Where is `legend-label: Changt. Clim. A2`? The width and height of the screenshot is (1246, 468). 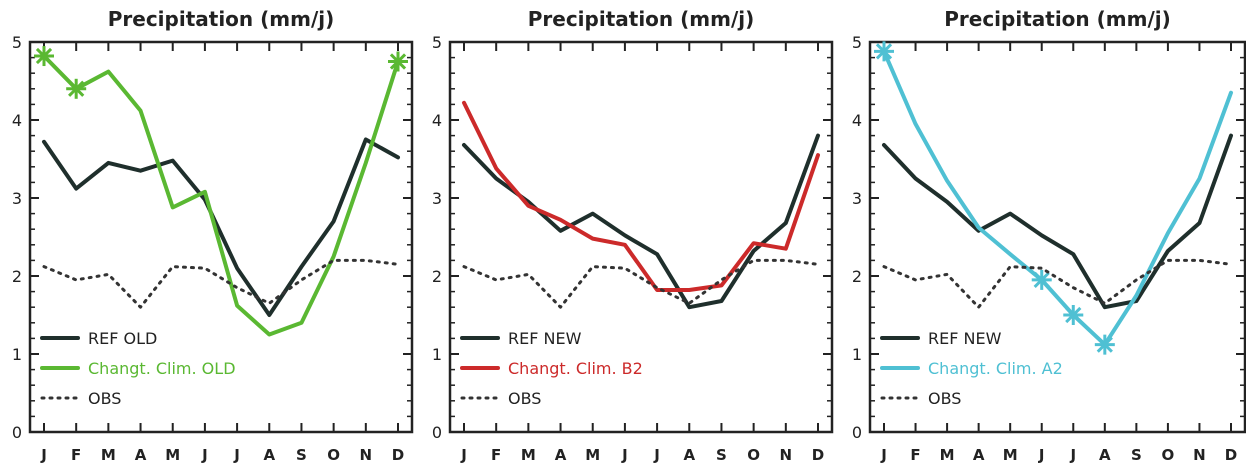 legend-label: Changt. Clim. A2 is located at coordinates (995, 368).